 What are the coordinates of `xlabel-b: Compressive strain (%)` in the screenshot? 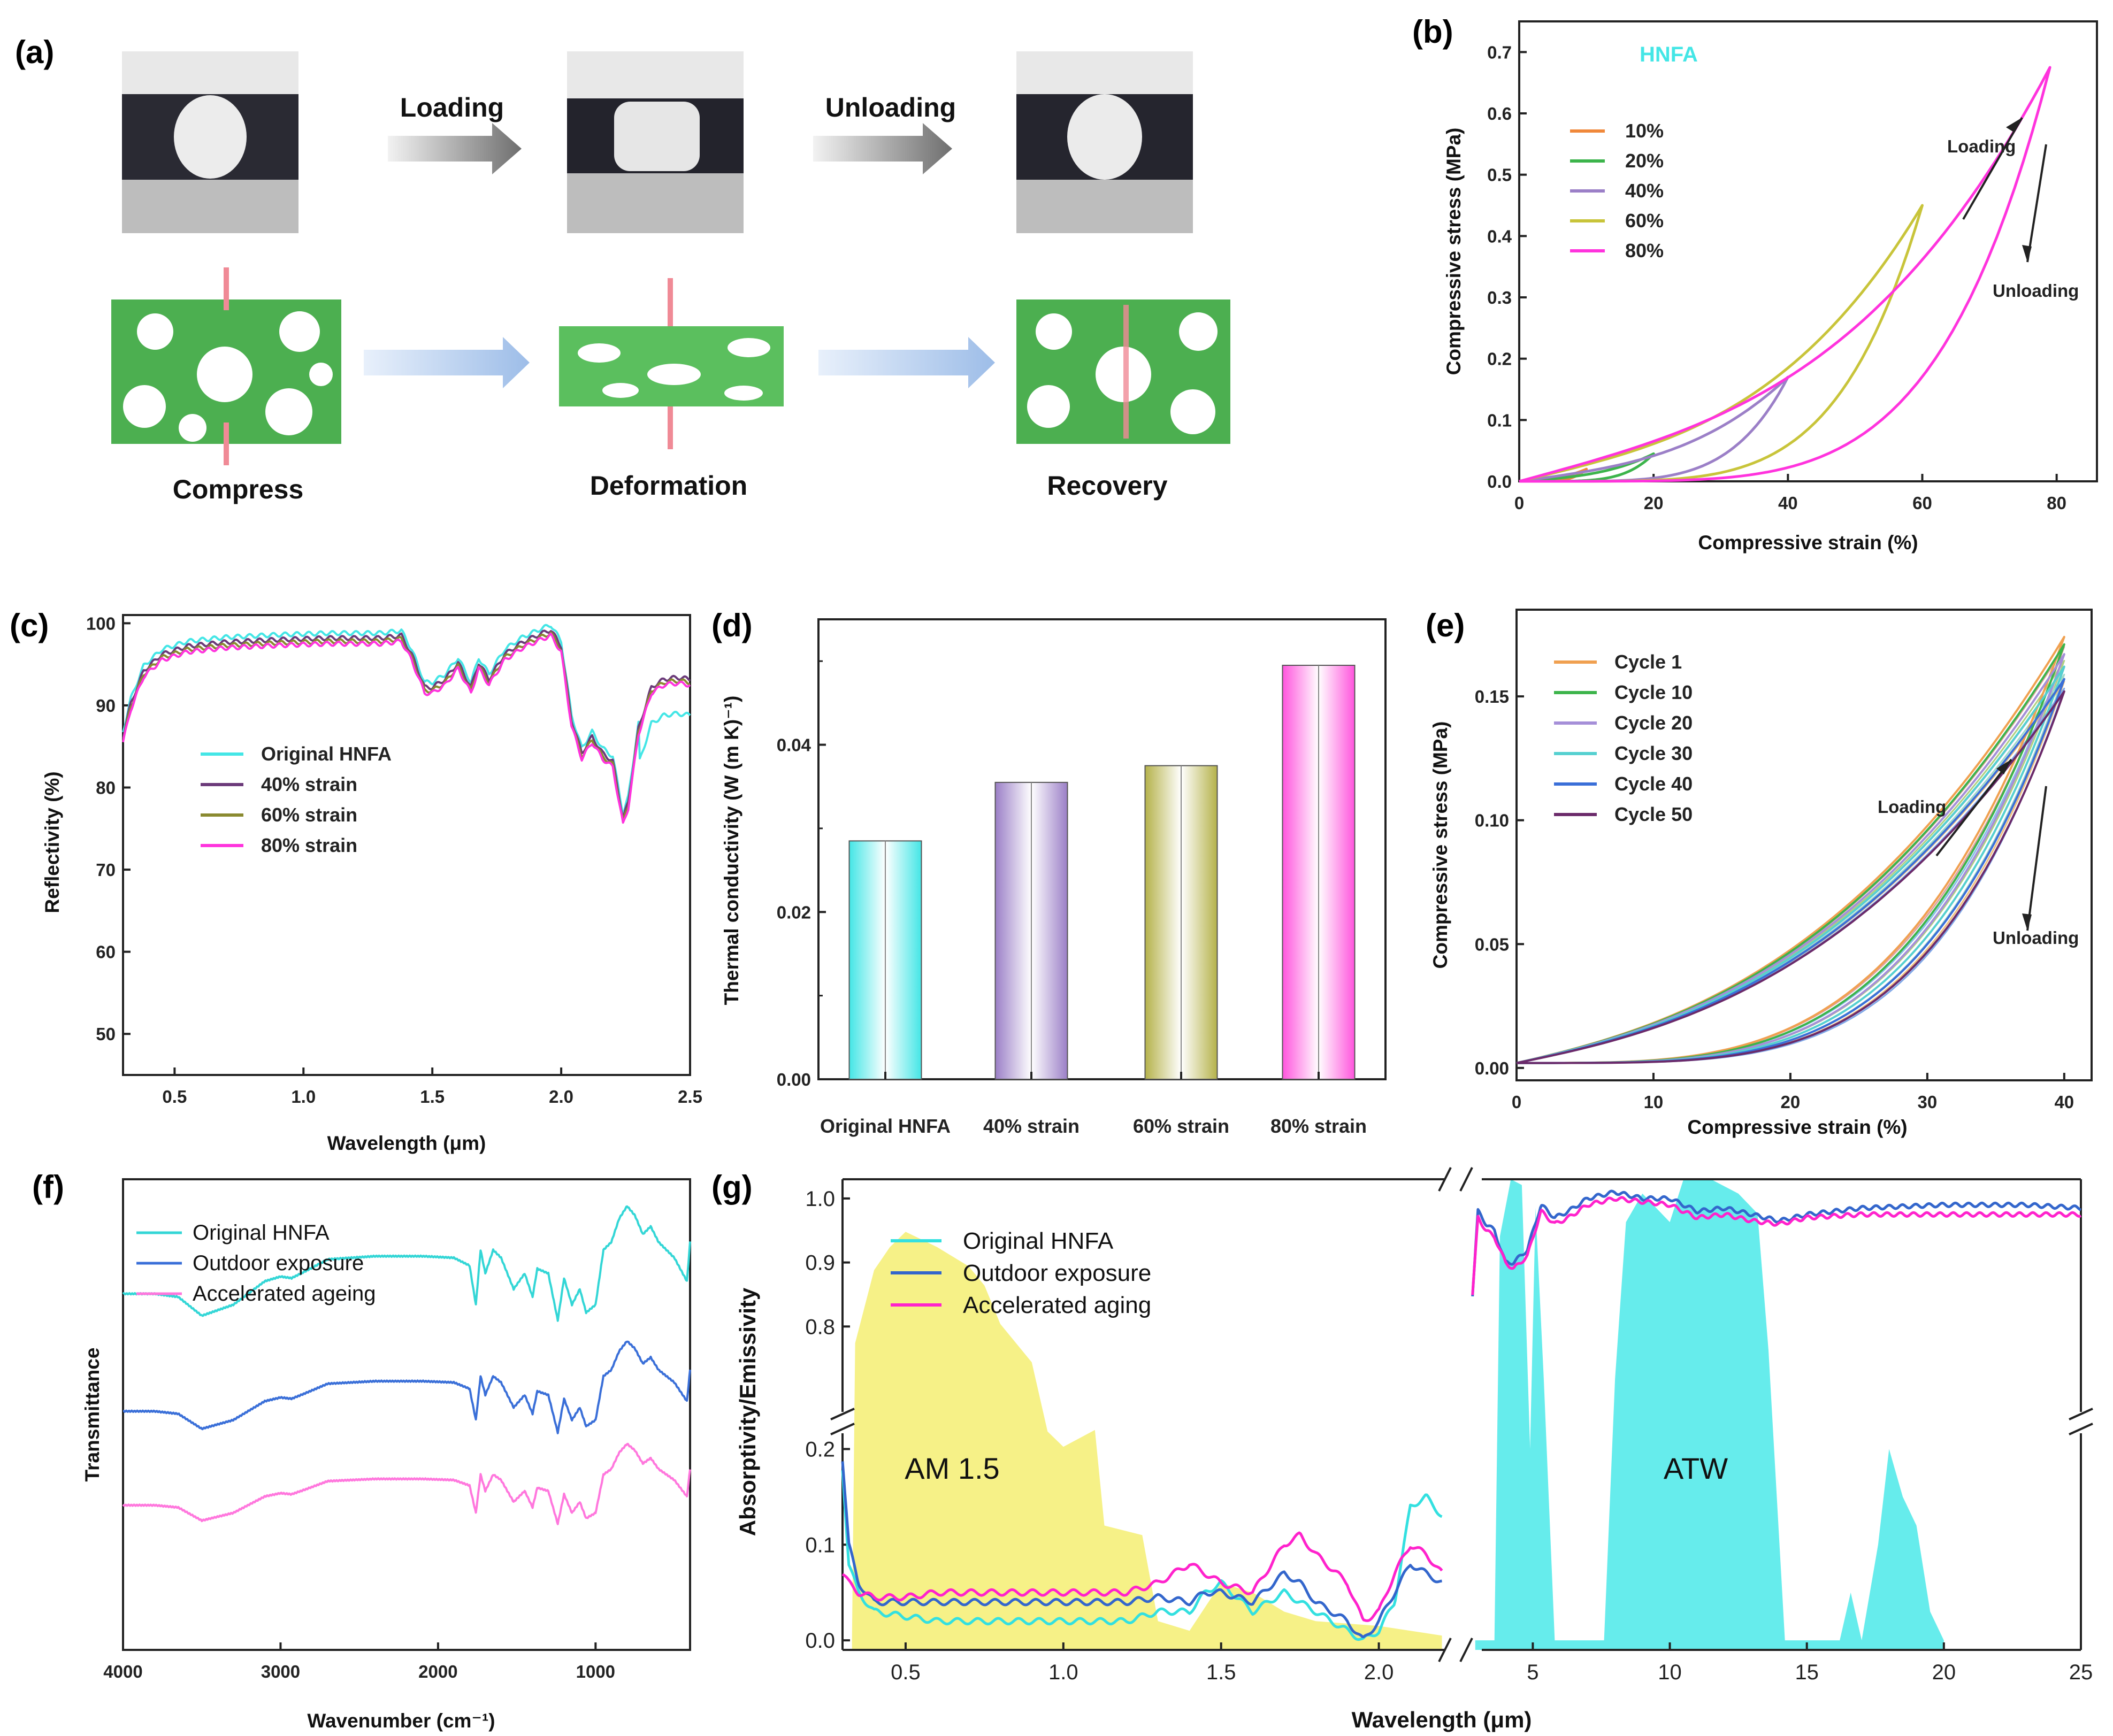 It's located at (1808, 543).